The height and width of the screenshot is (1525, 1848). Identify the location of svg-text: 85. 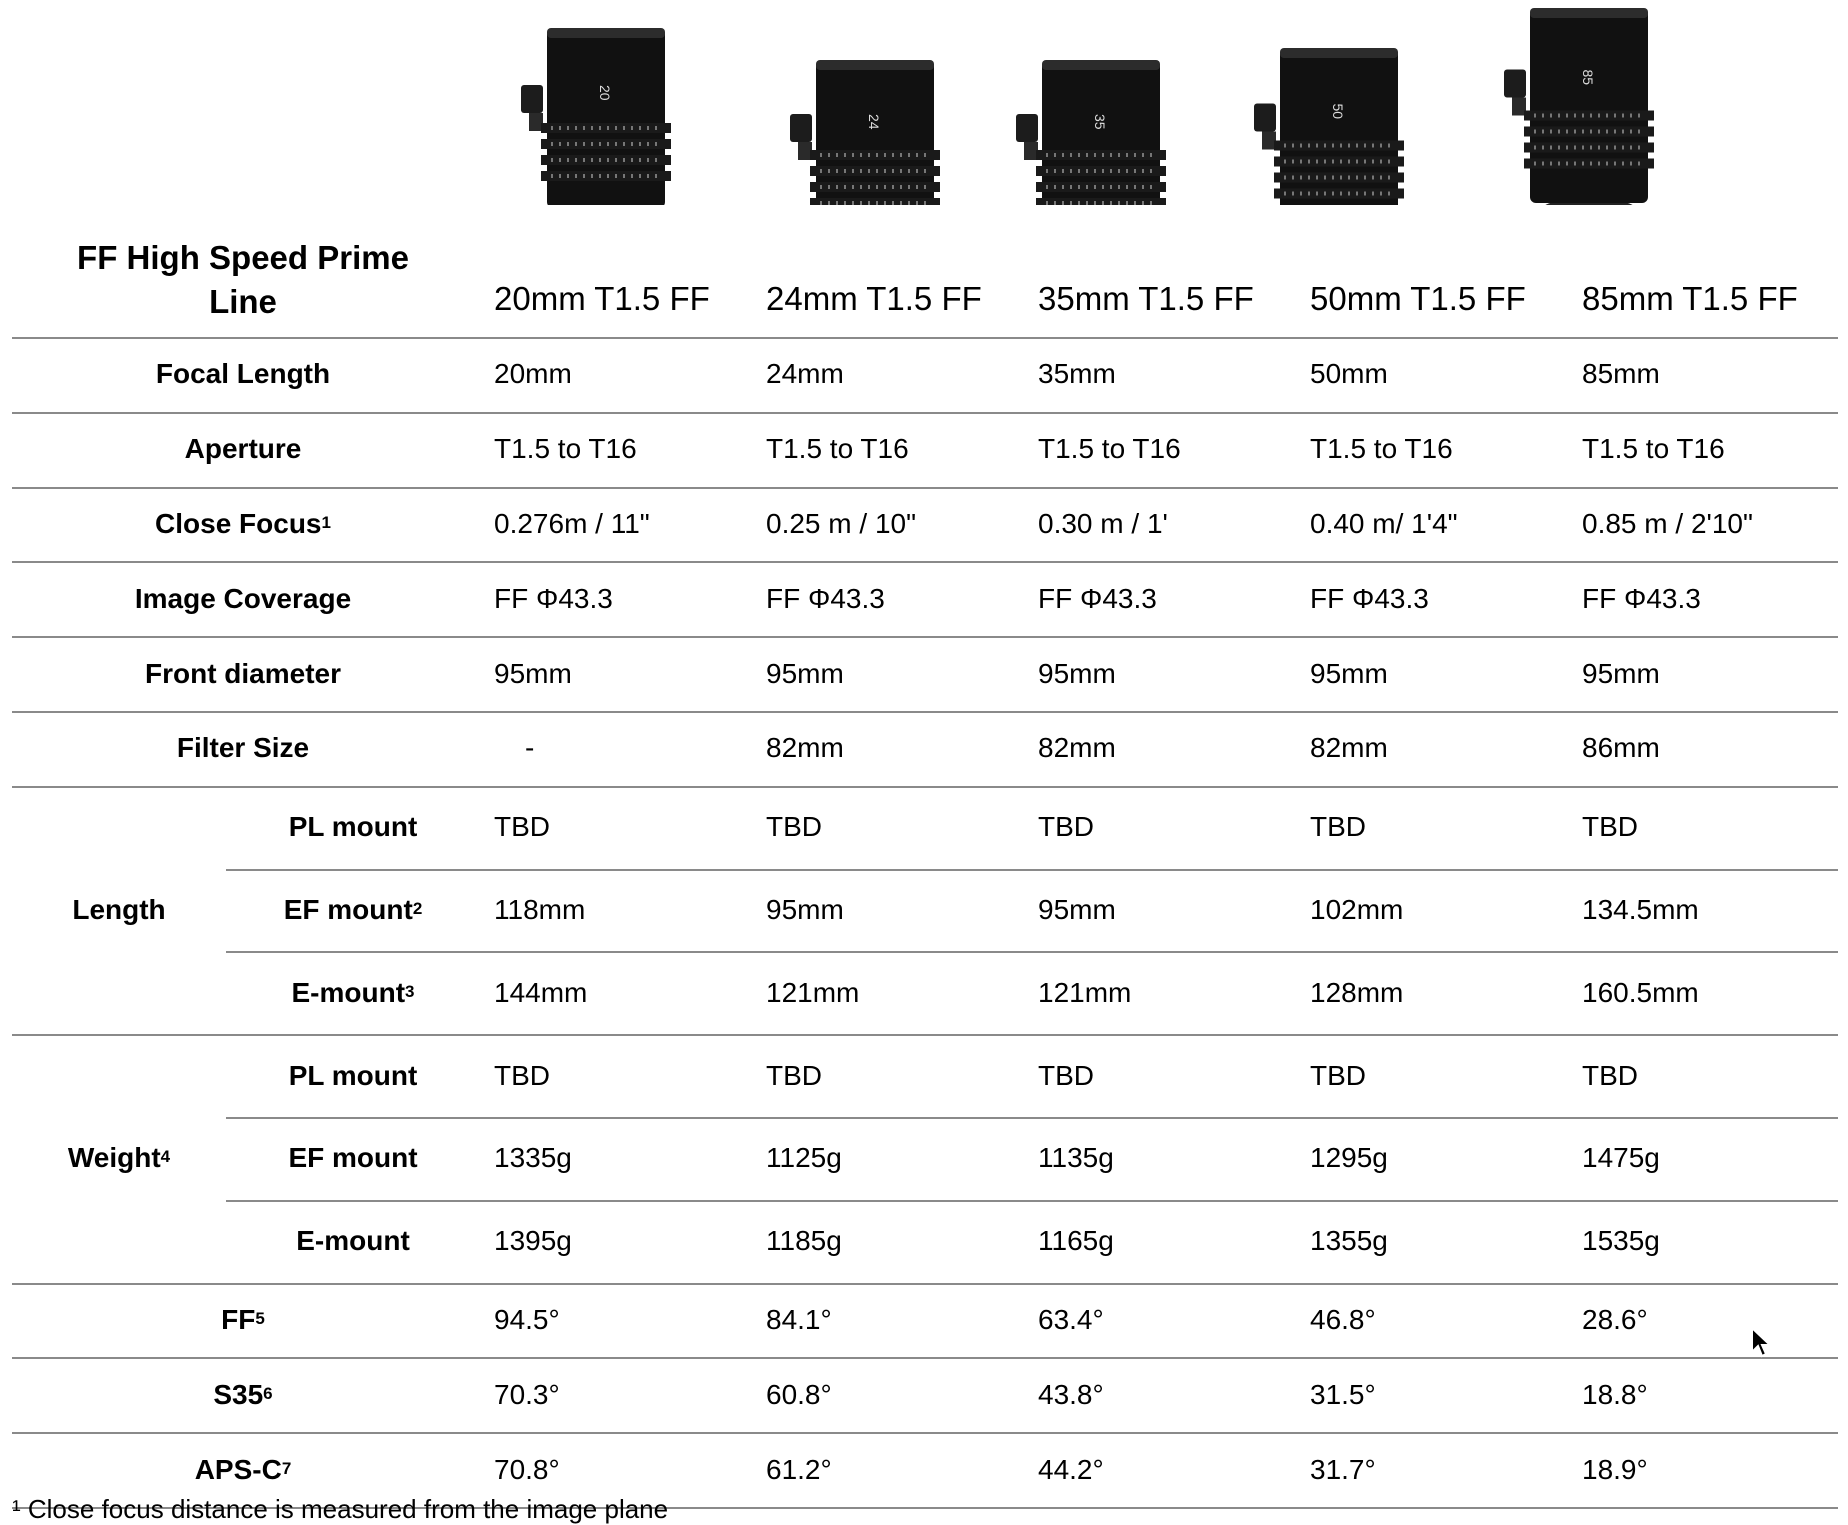
(1588, 78).